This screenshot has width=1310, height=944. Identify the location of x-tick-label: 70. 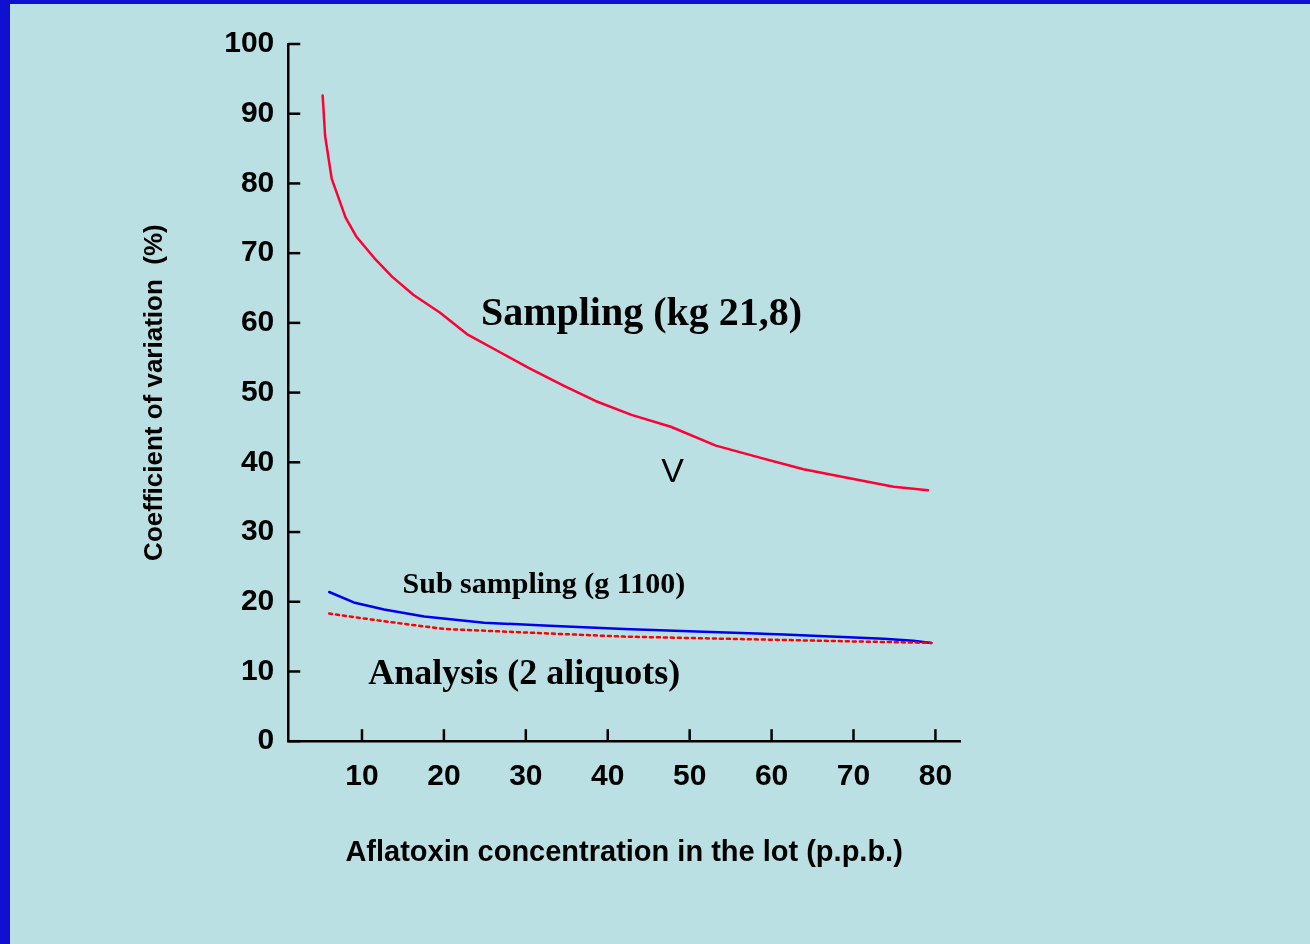
(853, 775).